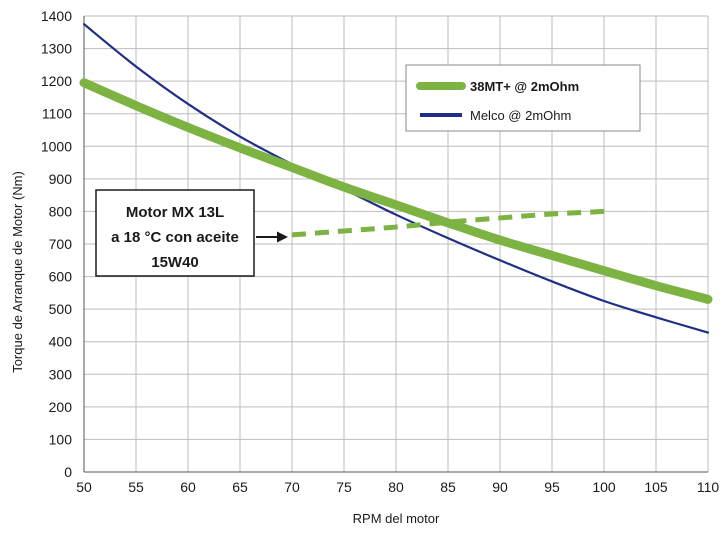  I want to click on y-tick-label: 0, so click(68, 472).